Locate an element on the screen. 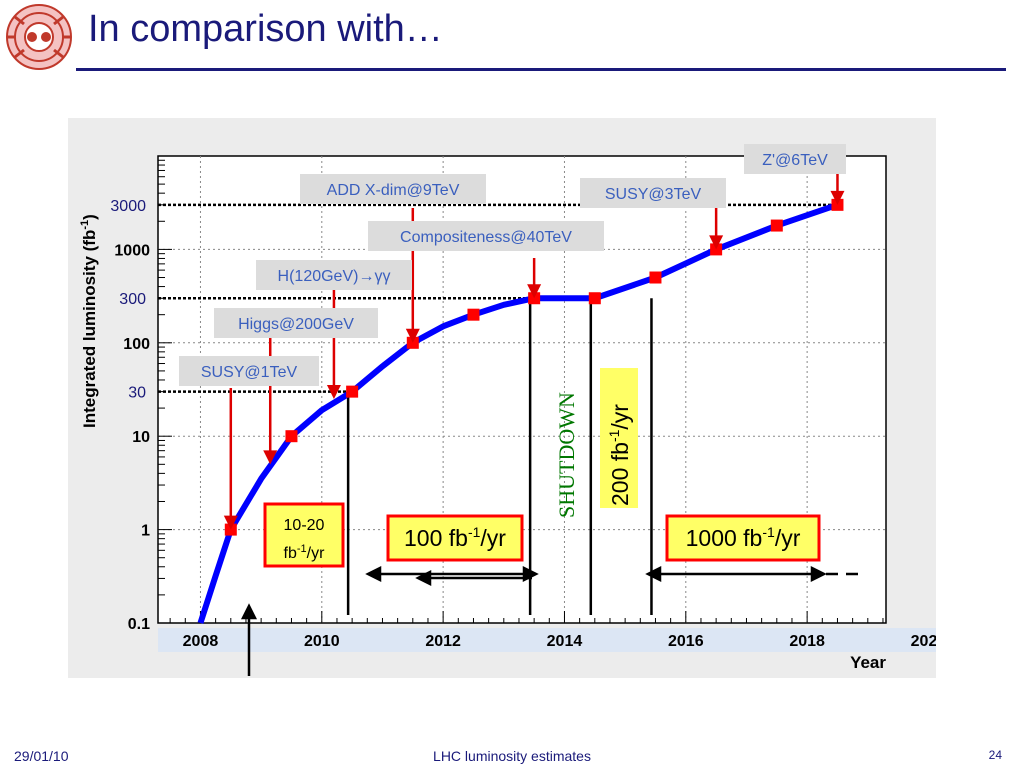 The image size is (1024, 768). y-tick-labels: 0.1 1 10 100 1000 is located at coordinates (132, 437).